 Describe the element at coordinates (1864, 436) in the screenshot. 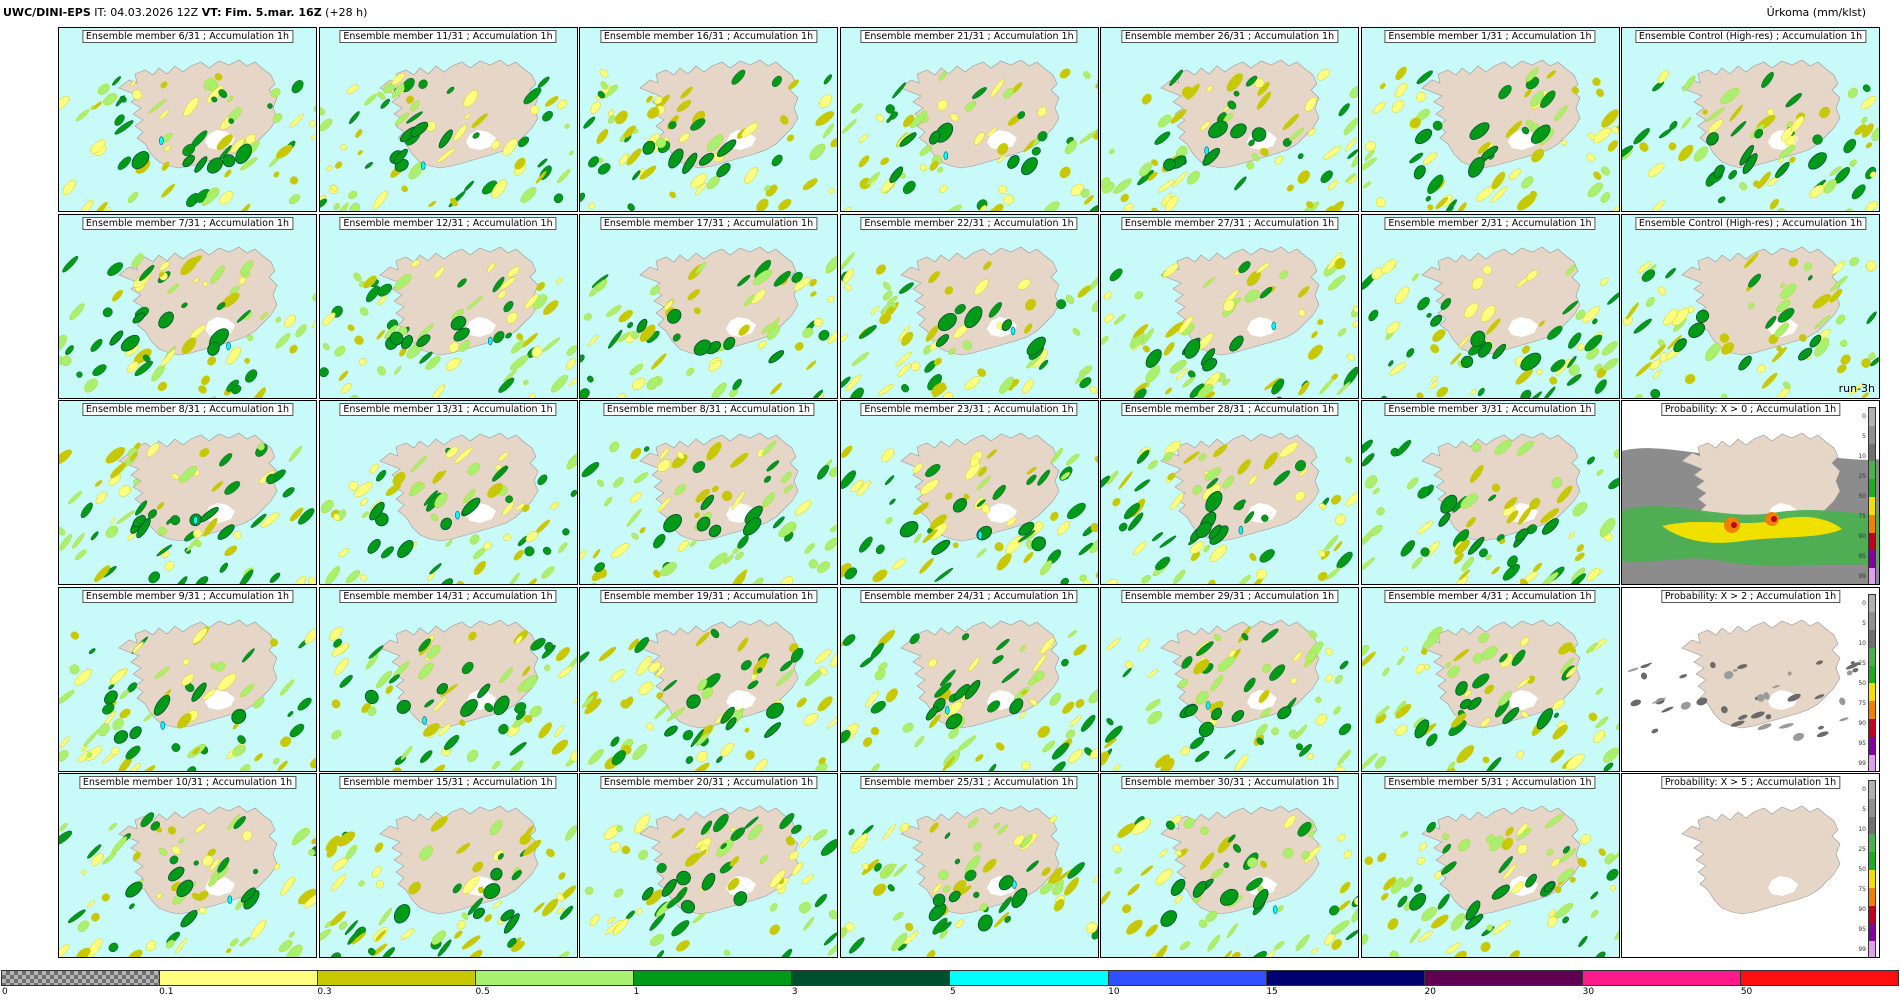

I see `probability-tick-label: 5` at that location.